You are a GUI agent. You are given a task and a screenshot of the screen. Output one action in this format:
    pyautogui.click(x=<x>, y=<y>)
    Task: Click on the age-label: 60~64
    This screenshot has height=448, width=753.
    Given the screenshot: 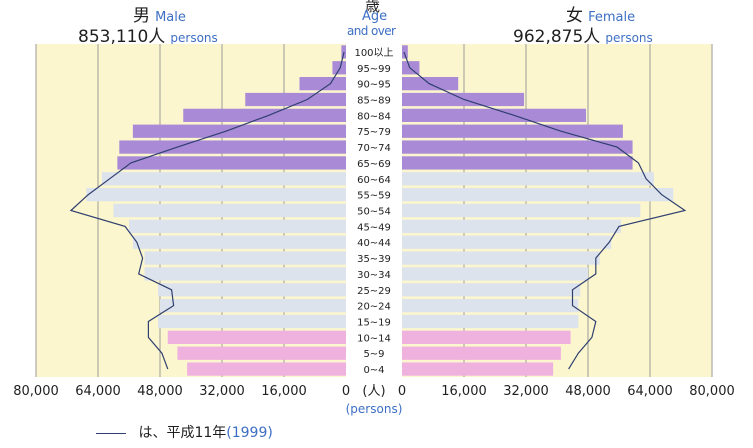 What is the action you would take?
    pyautogui.click(x=374, y=180)
    